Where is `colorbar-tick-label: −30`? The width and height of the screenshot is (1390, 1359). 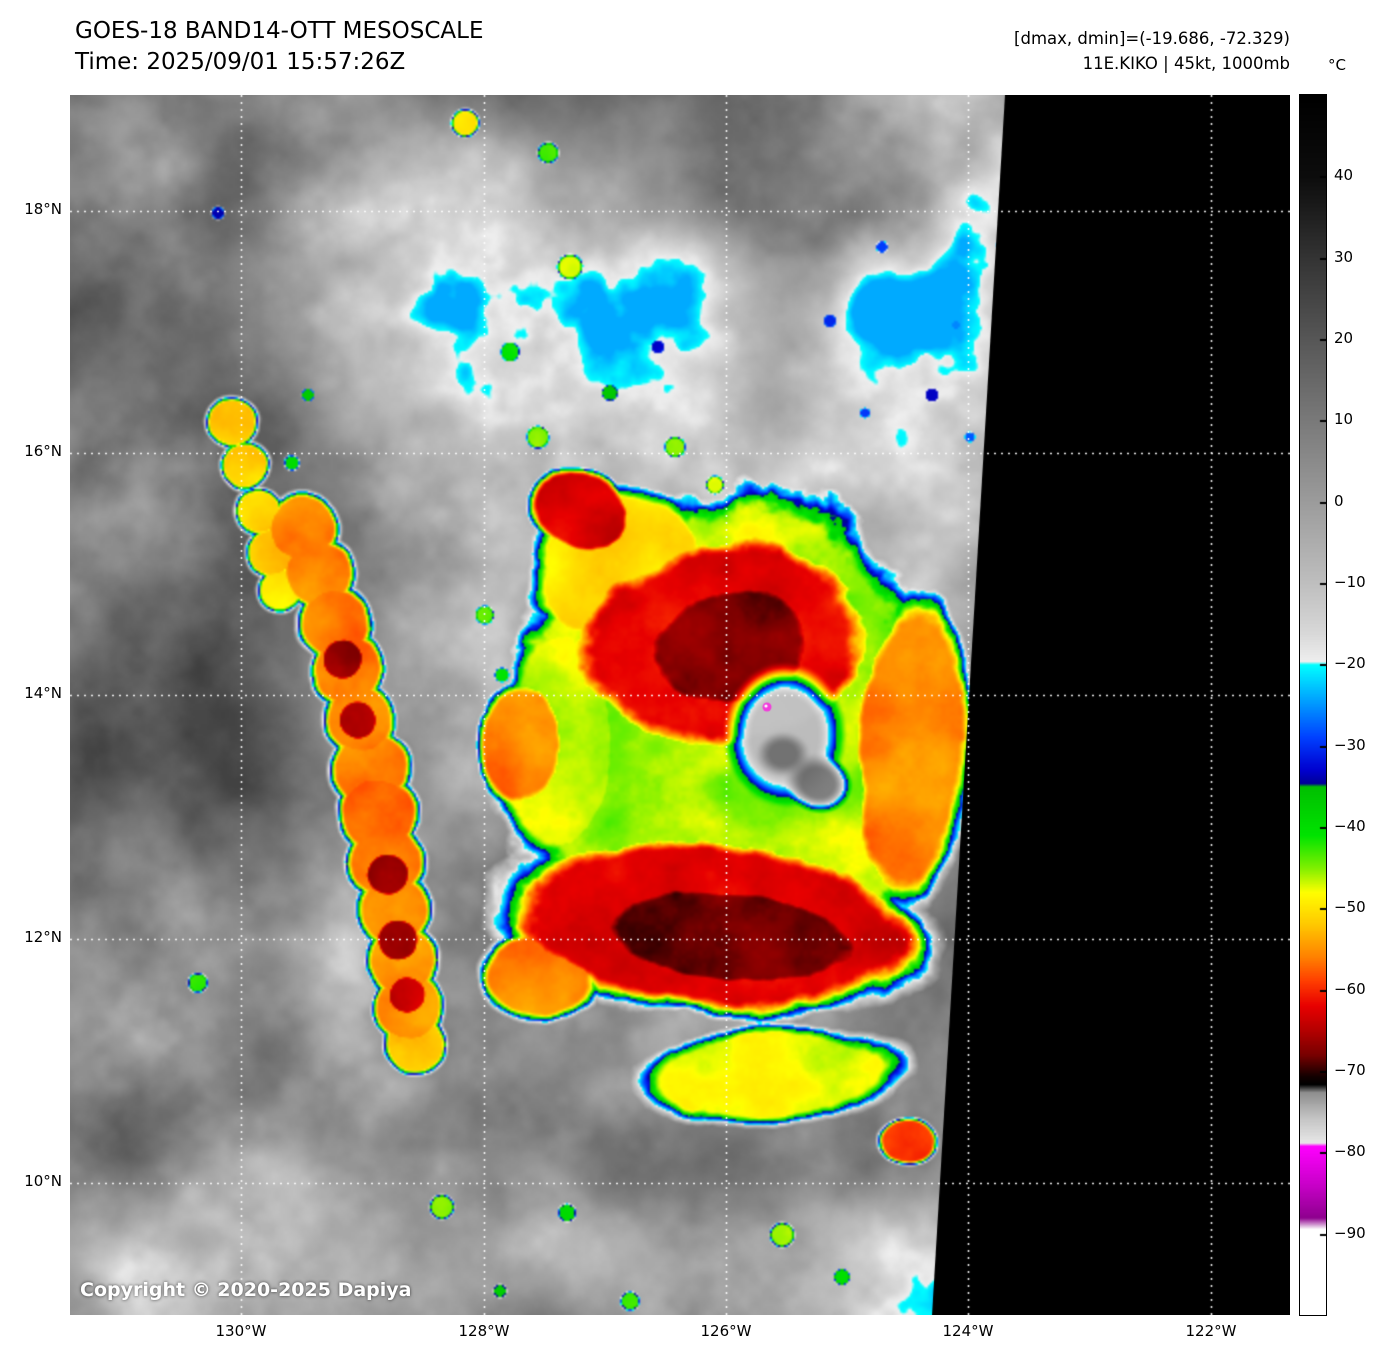 colorbar-tick-label: −30 is located at coordinates (1350, 744).